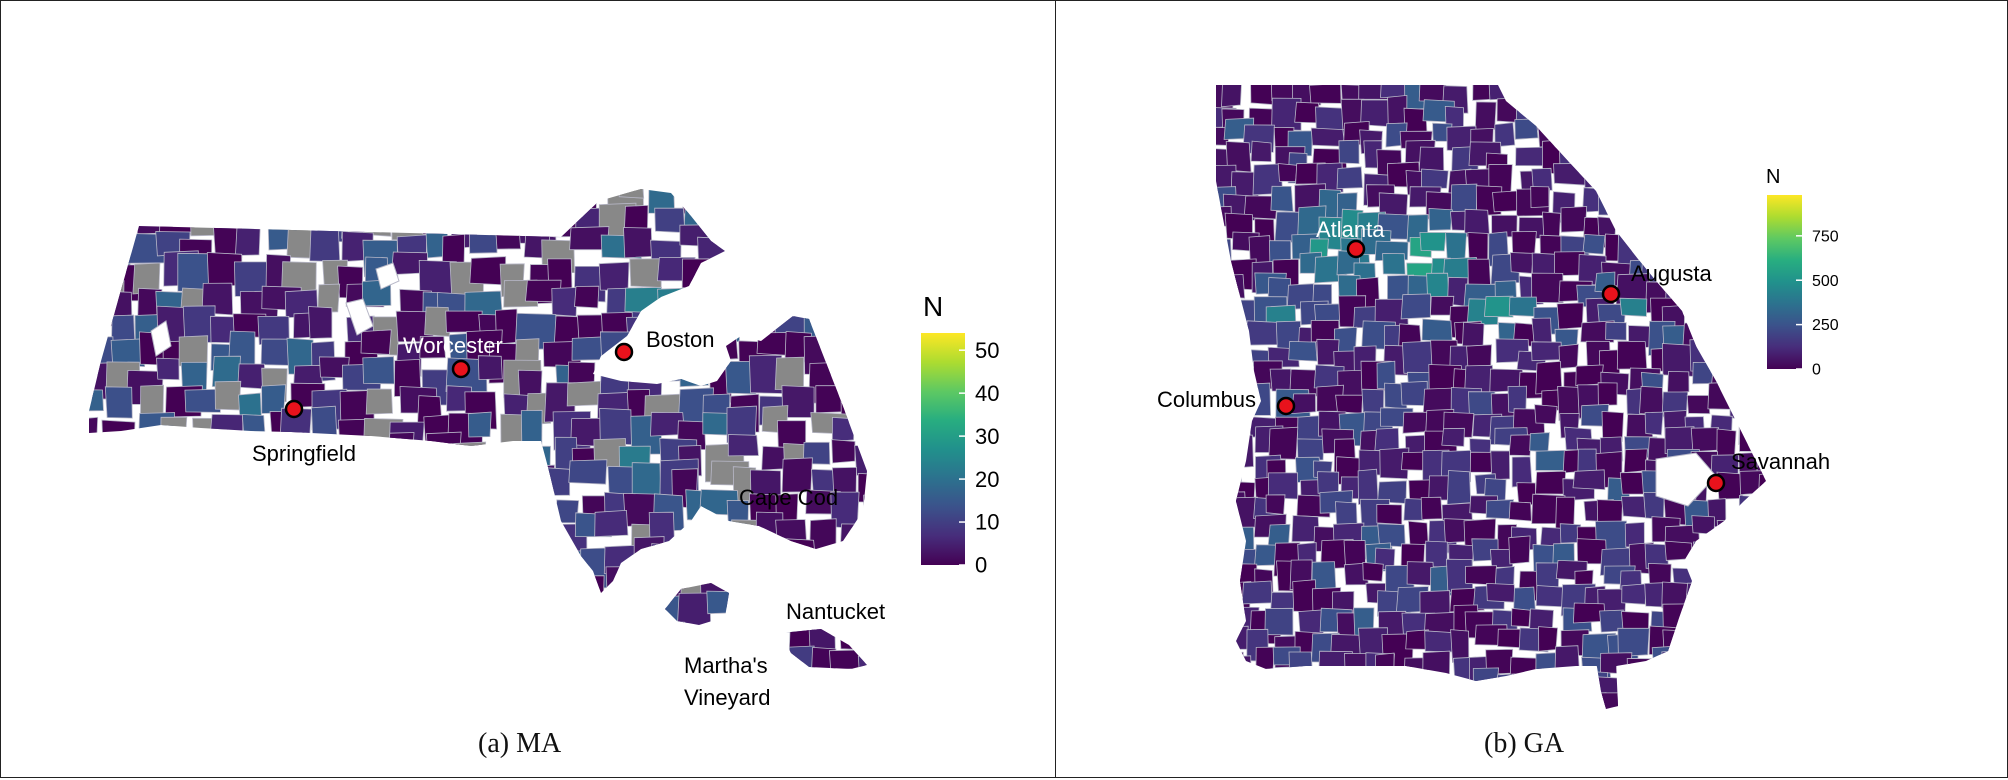  I want to click on city-label-boston: Boston, so click(680, 339).